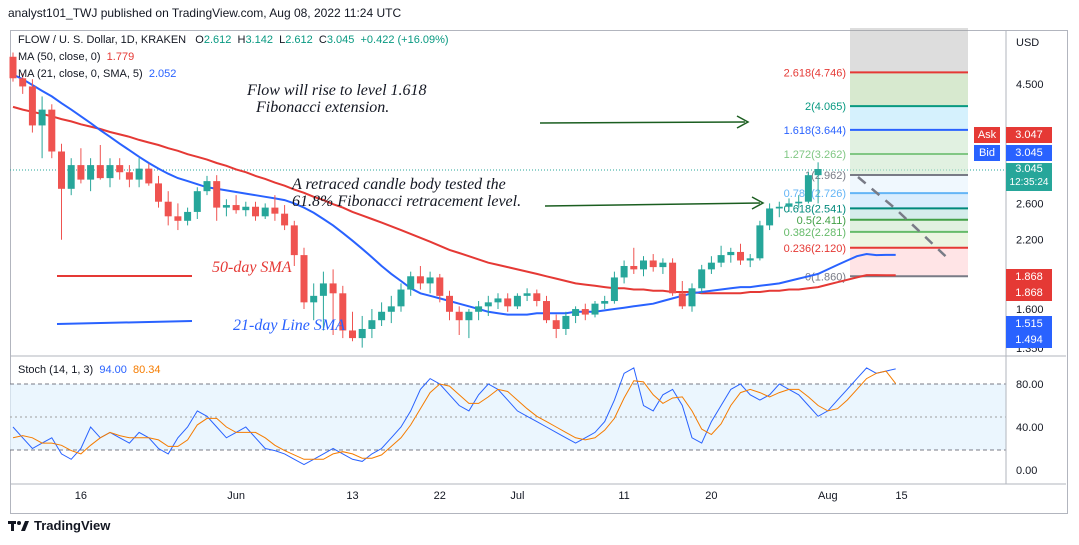 The width and height of the screenshot is (1079, 545). What do you see at coordinates (259, 40) in the screenshot?
I see `high-value: 3.142` at bounding box center [259, 40].